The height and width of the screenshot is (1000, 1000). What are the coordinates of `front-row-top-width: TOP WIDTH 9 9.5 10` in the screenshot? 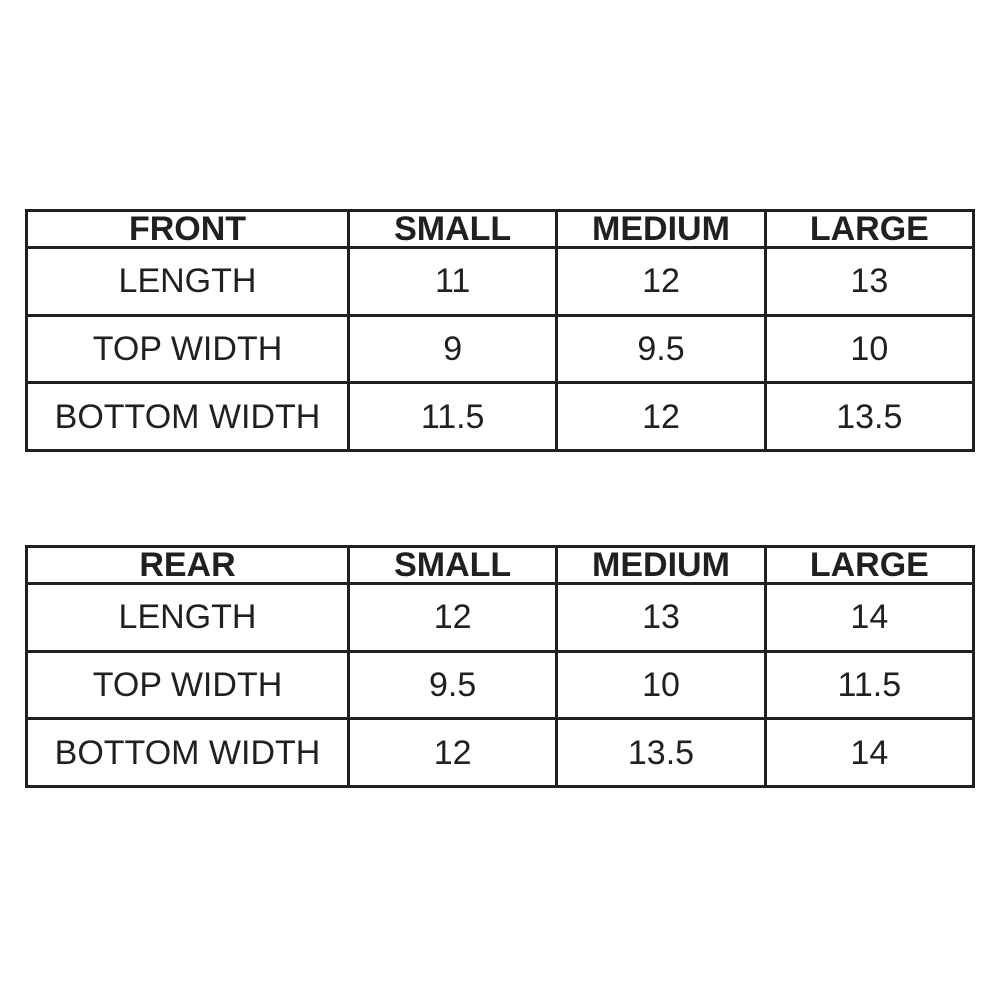 It's located at (500, 349).